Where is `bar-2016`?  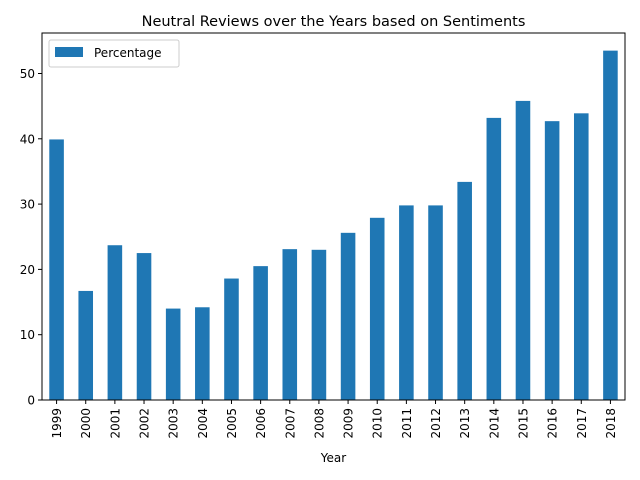
bar-2016 is located at coordinates (552, 260).